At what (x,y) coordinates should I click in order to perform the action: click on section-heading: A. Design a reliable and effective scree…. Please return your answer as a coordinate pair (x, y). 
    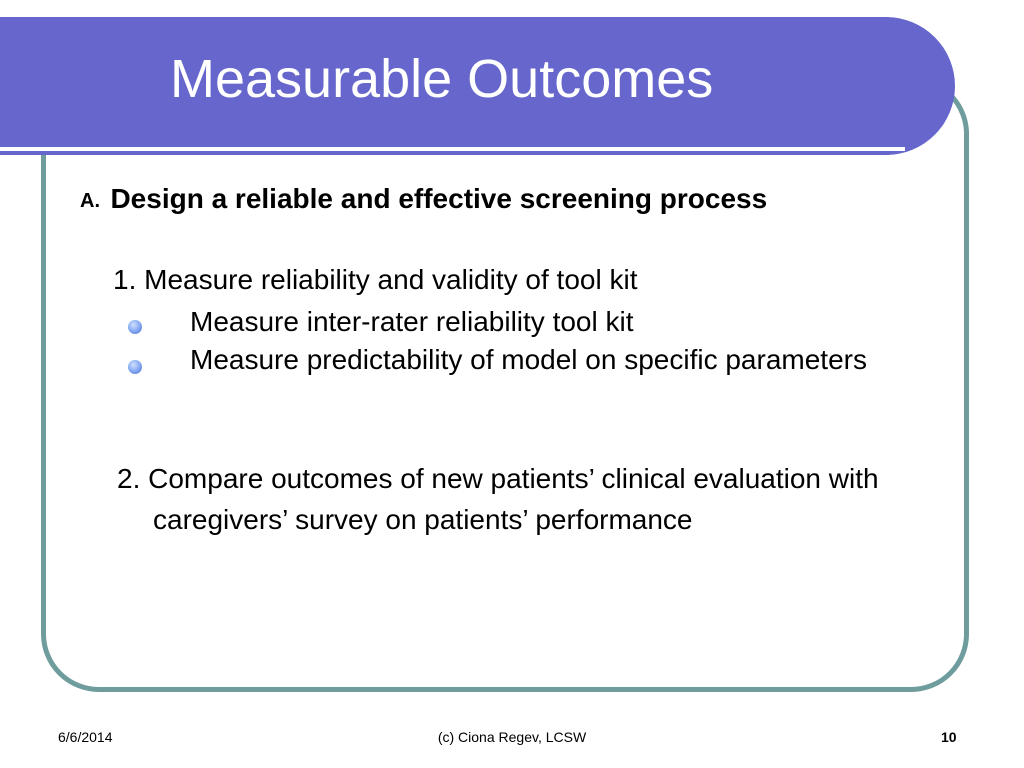
    Looking at the image, I should click on (530, 199).